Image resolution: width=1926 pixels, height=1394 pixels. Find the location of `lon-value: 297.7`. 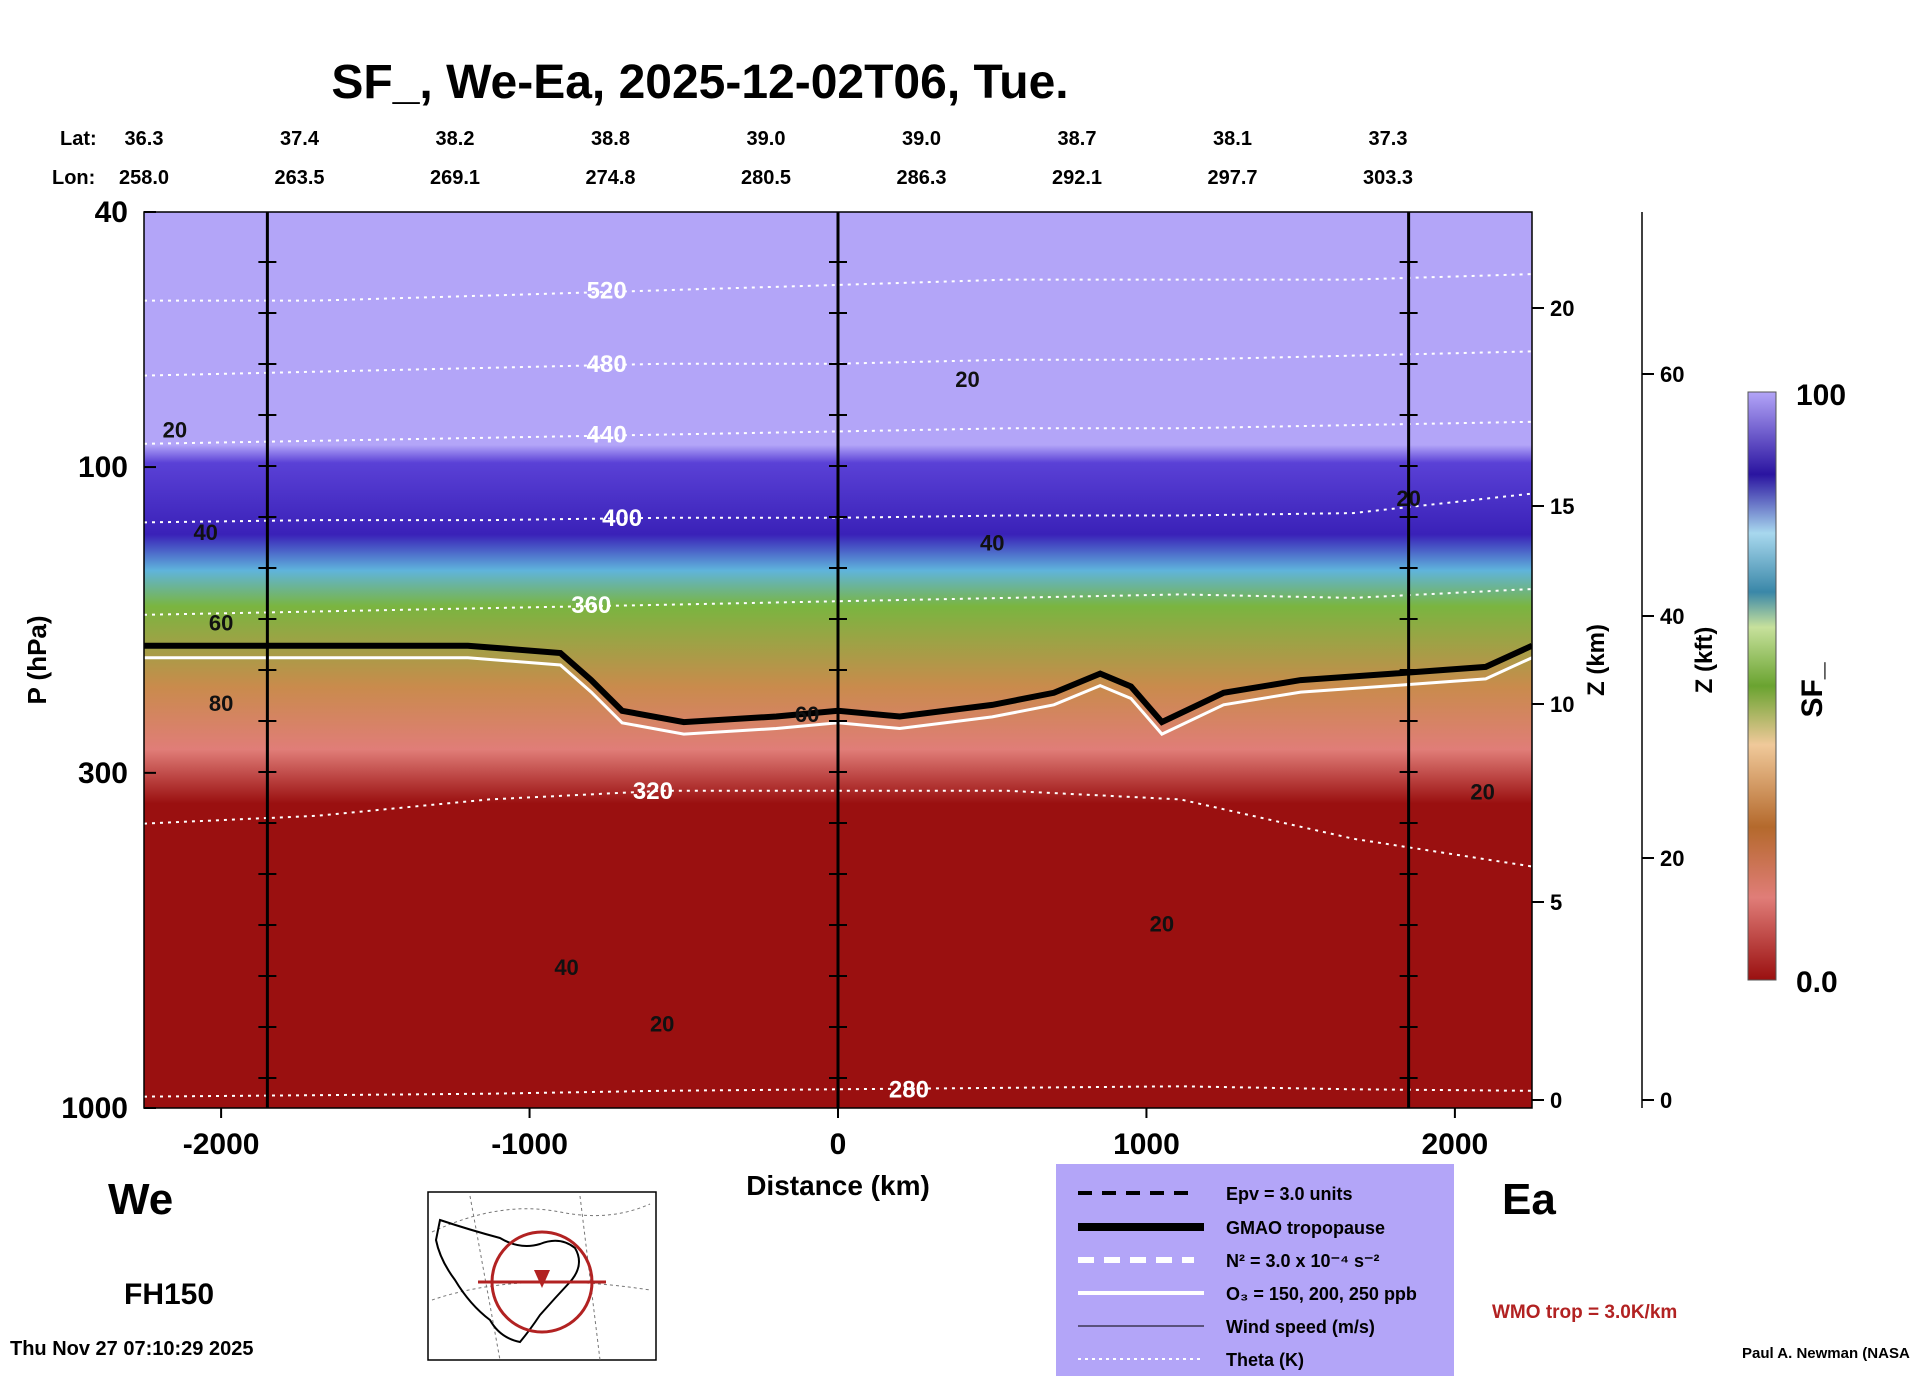

lon-value: 297.7 is located at coordinates (1232, 178).